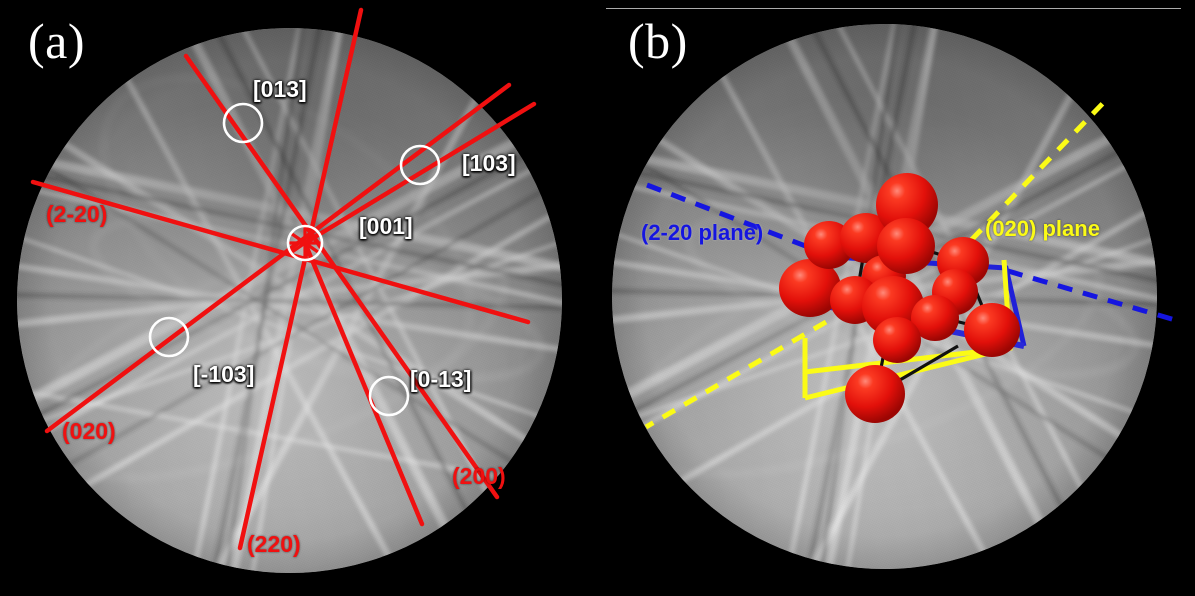 The image size is (1195, 596). I want to click on panel-a-letter: (a), so click(56, 41).